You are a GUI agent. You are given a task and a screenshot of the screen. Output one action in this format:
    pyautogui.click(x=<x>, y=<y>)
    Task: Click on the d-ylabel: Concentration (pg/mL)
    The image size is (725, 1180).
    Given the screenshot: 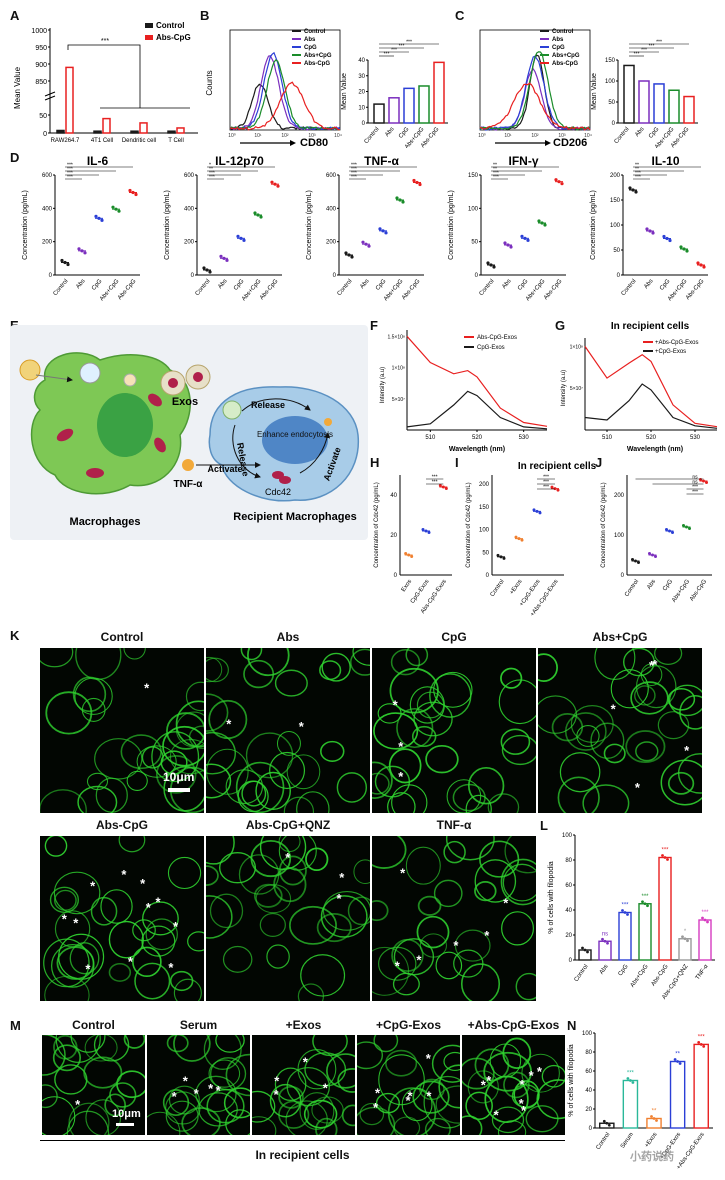 What is the action you would take?
    pyautogui.click(x=309, y=225)
    